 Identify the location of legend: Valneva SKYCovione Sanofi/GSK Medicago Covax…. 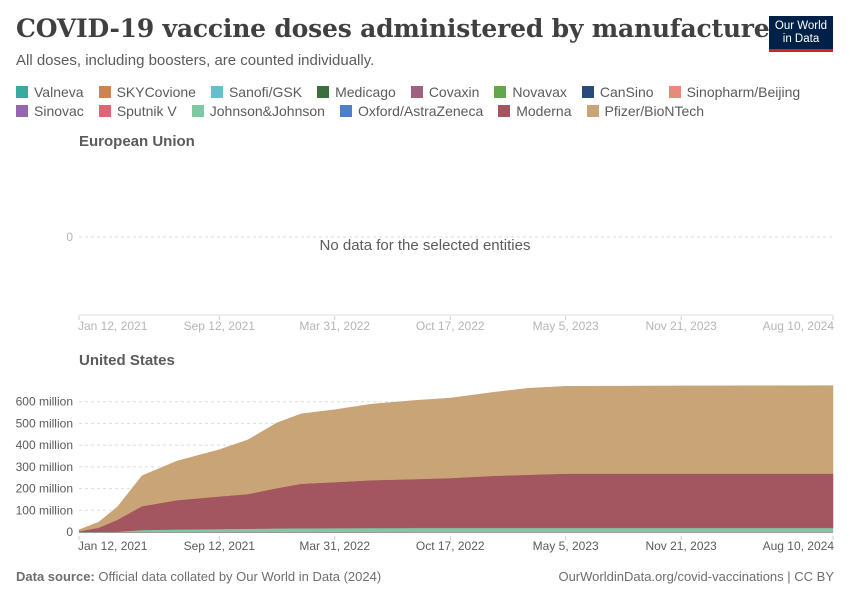
(426, 101).